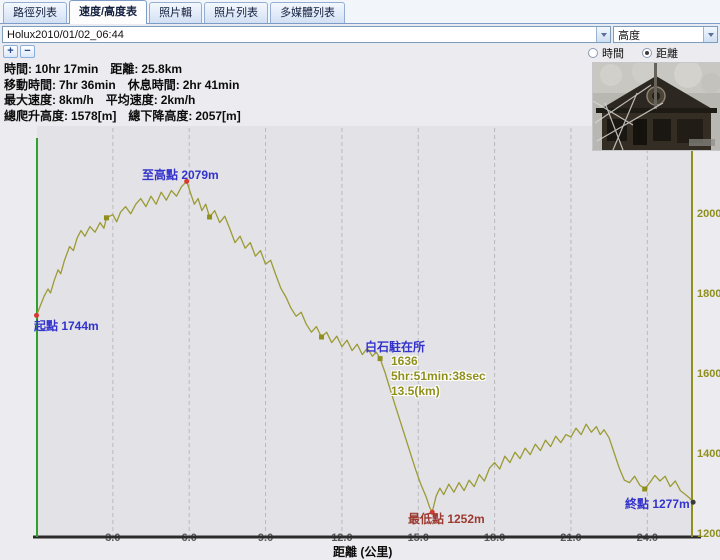 Image resolution: width=720 pixels, height=560 pixels. I want to click on svg-text: 1200, so click(708, 534).